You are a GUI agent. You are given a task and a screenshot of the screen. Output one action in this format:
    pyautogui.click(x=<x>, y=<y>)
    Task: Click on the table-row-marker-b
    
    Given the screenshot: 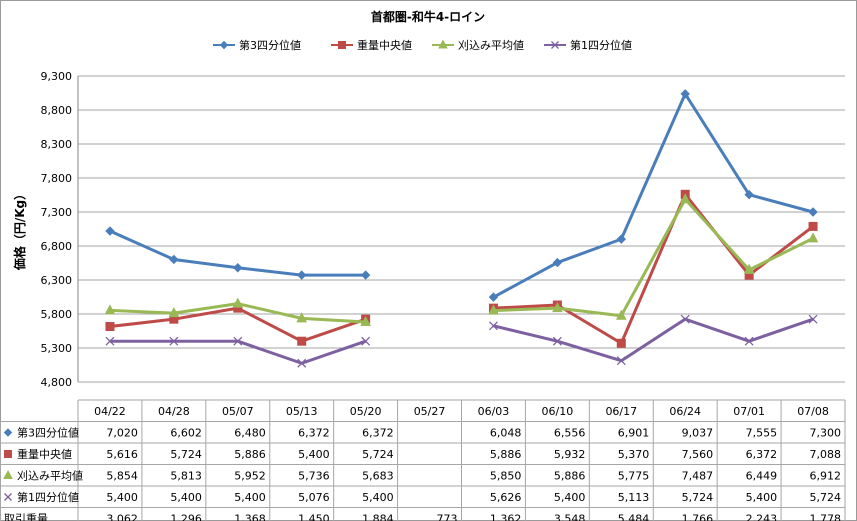 What is the action you would take?
    pyautogui.click(x=8, y=497)
    